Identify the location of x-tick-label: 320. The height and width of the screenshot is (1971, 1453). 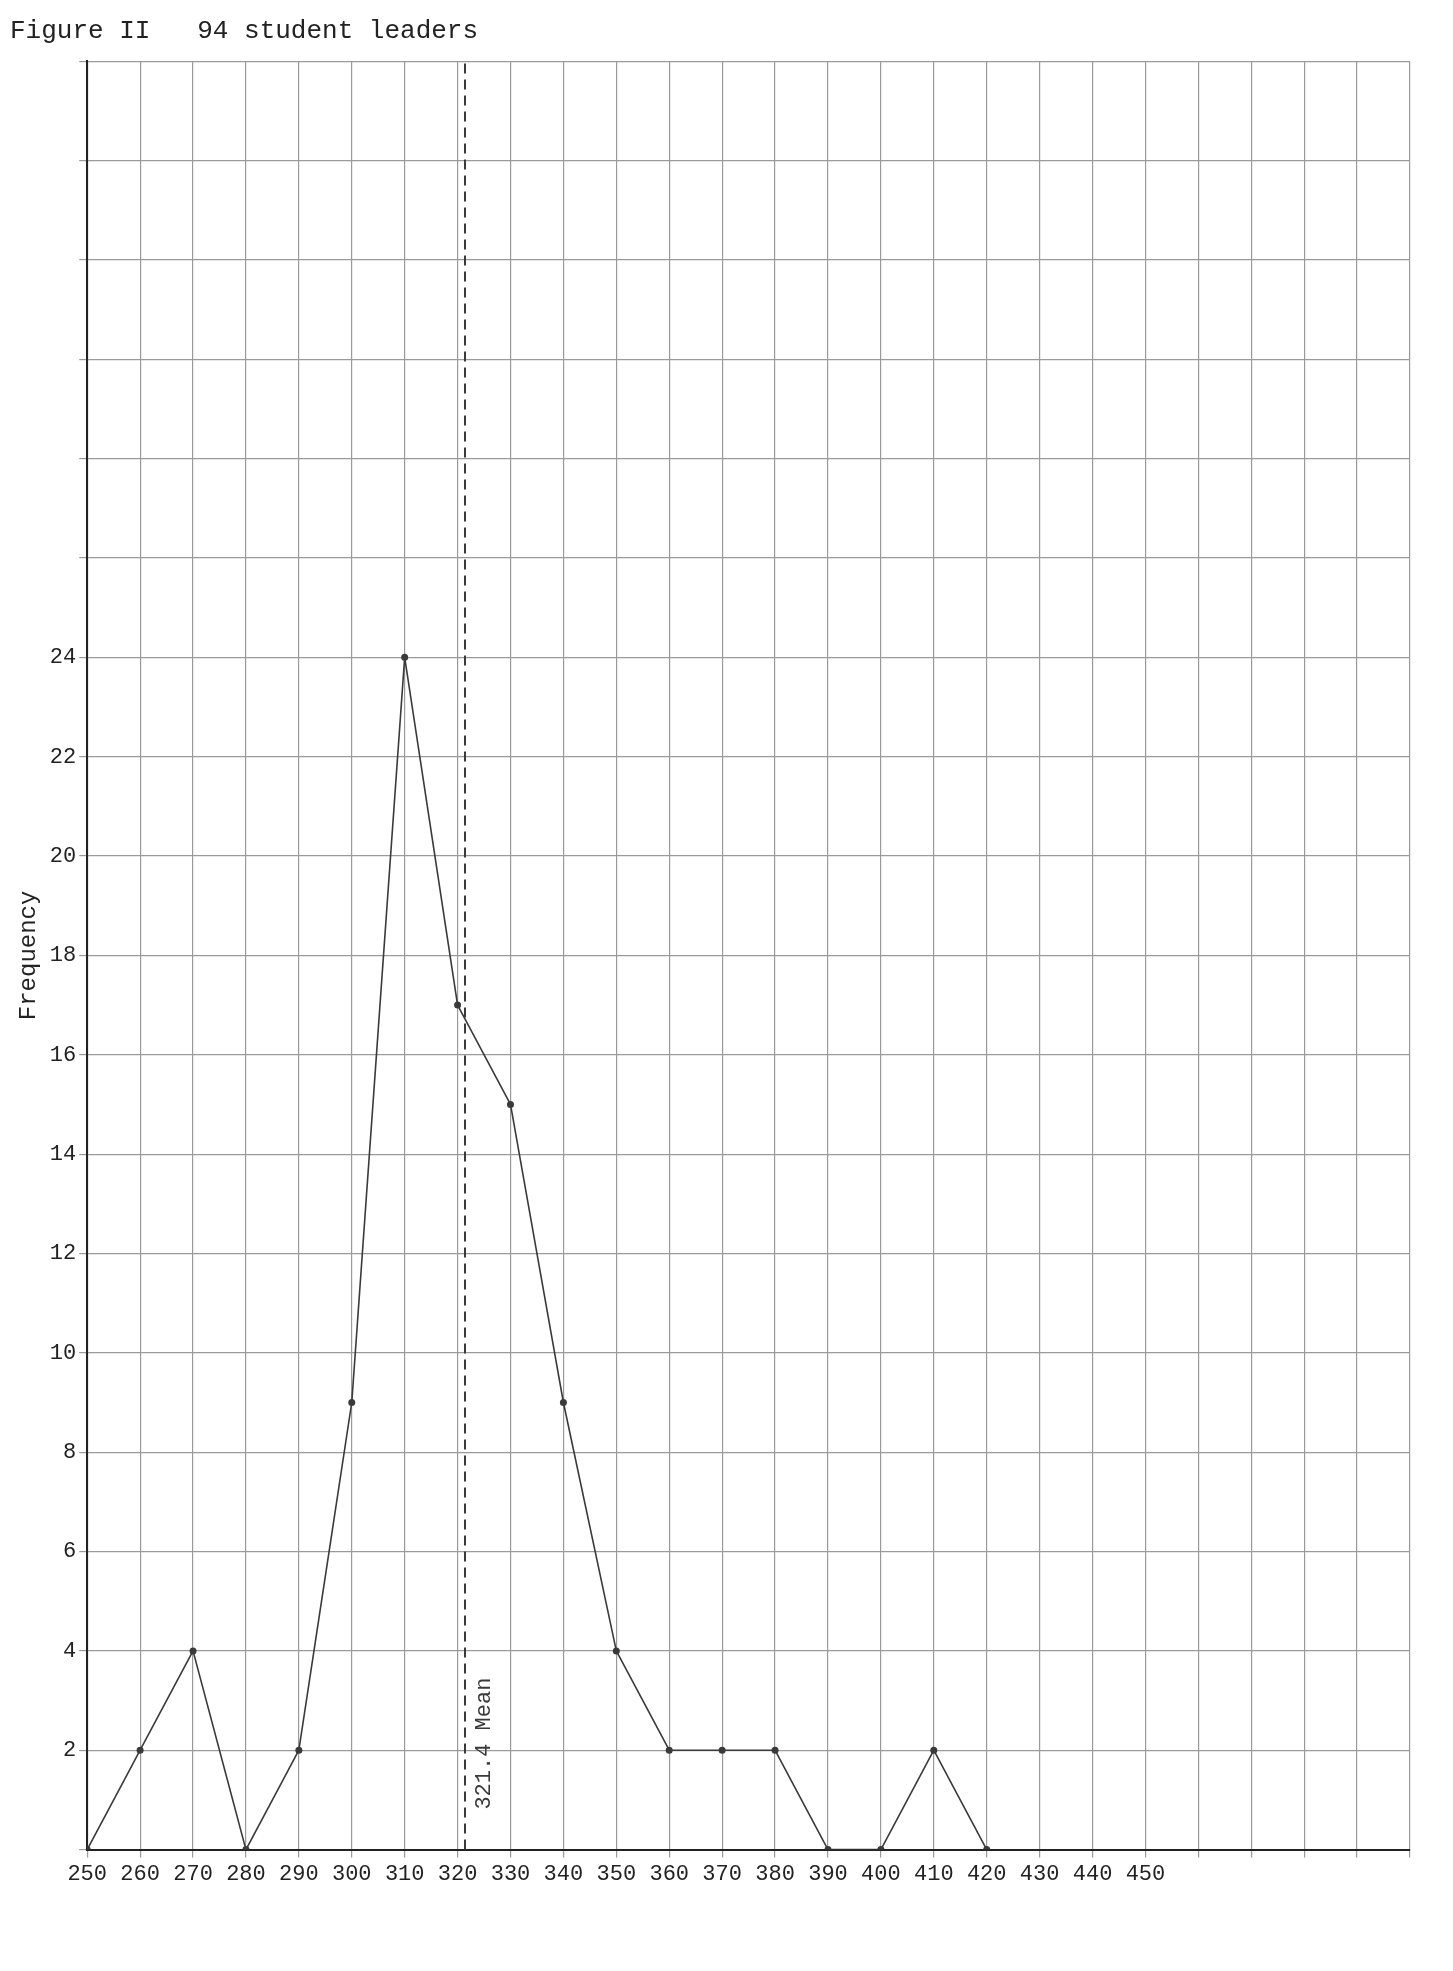
(457, 1874).